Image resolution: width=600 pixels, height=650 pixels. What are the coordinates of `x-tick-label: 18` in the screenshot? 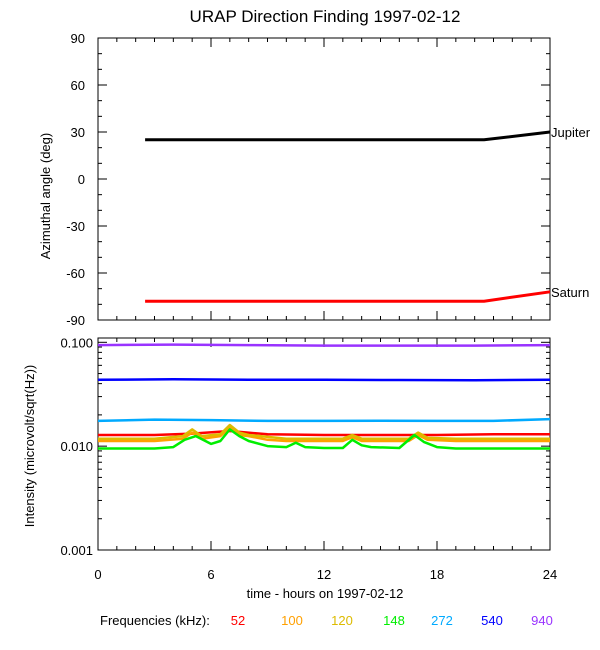 It's located at (437, 574).